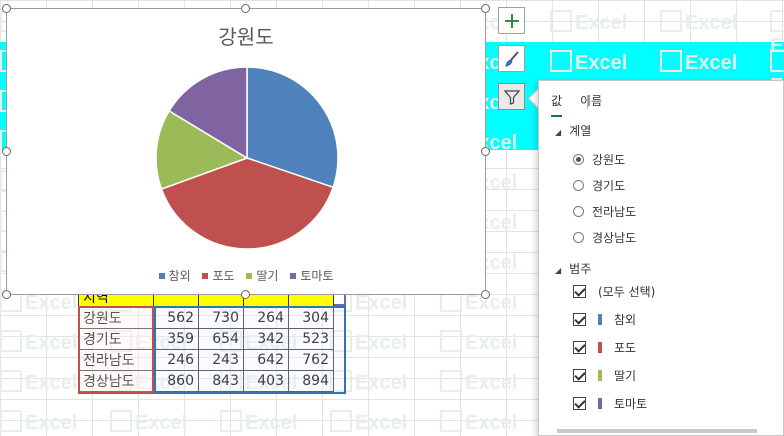  I want to click on category-section-header: ◢ 범주, so click(573, 269).